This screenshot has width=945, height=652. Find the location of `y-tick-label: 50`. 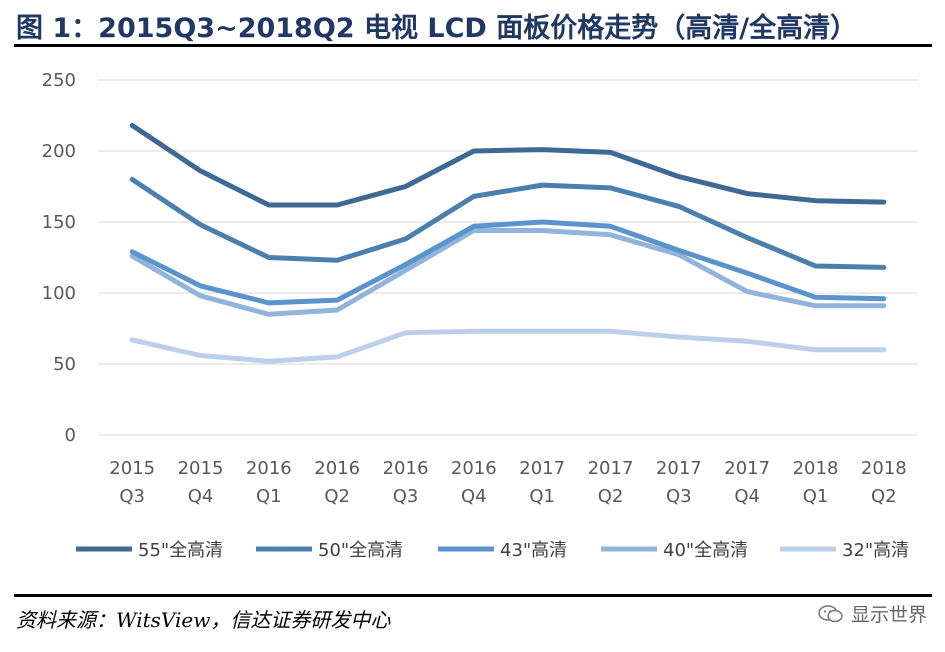

y-tick-label: 50 is located at coordinates (64, 364).